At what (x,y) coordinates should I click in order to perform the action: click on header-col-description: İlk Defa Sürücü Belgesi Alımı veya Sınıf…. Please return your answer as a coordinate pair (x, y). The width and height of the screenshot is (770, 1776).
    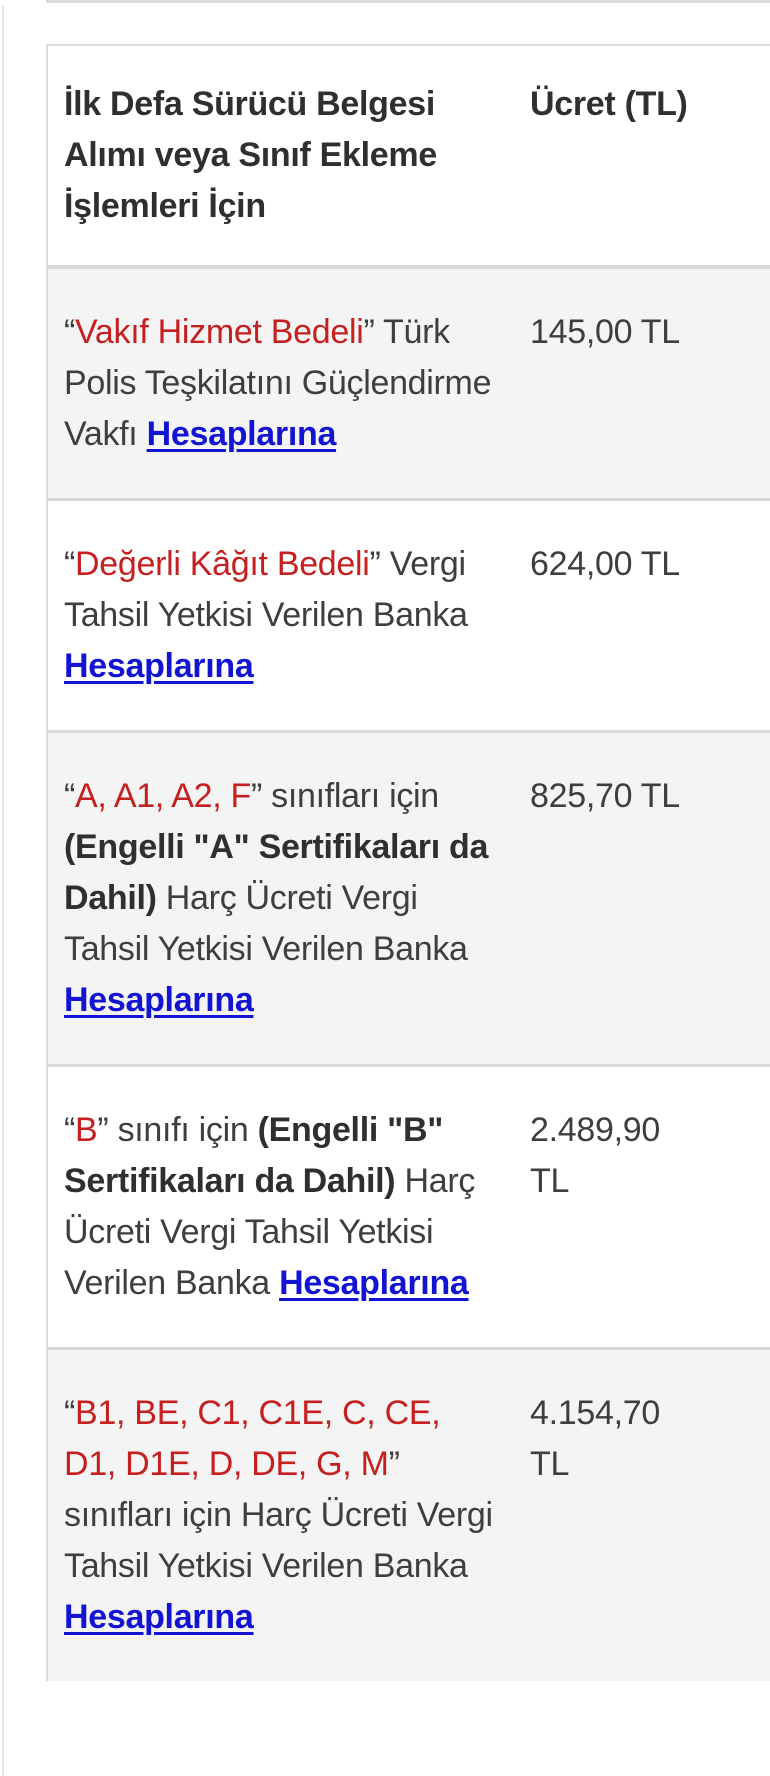
    Looking at the image, I should click on (250, 155).